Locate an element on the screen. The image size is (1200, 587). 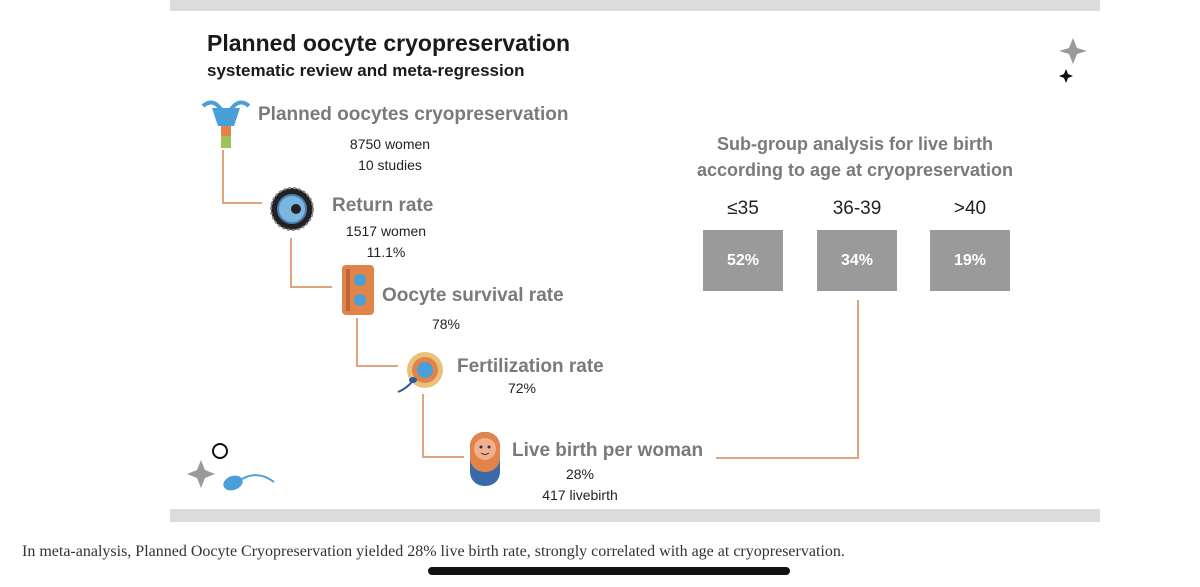
step-value-live-birth-percent: 28% is located at coordinates (580, 474).